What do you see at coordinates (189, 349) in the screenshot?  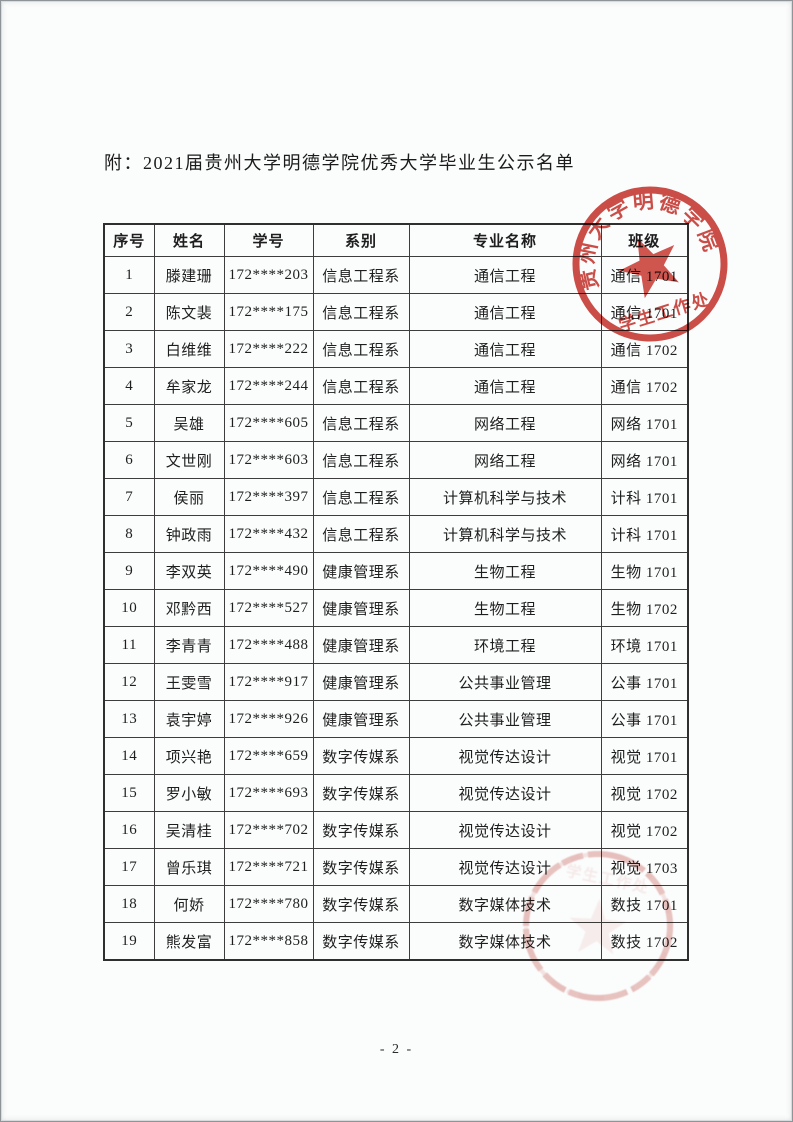 I see `table-cell: 白维维` at bounding box center [189, 349].